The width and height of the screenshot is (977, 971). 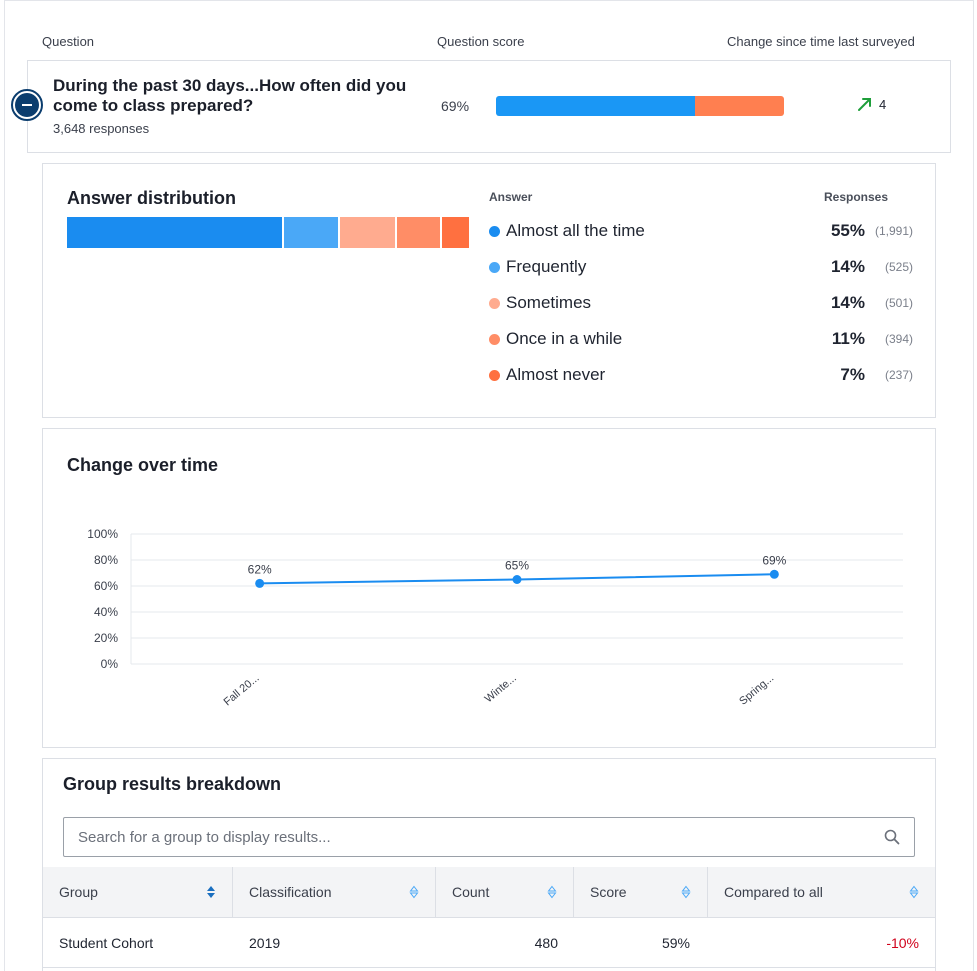 I want to click on data-label: 62%, so click(x=260, y=569).